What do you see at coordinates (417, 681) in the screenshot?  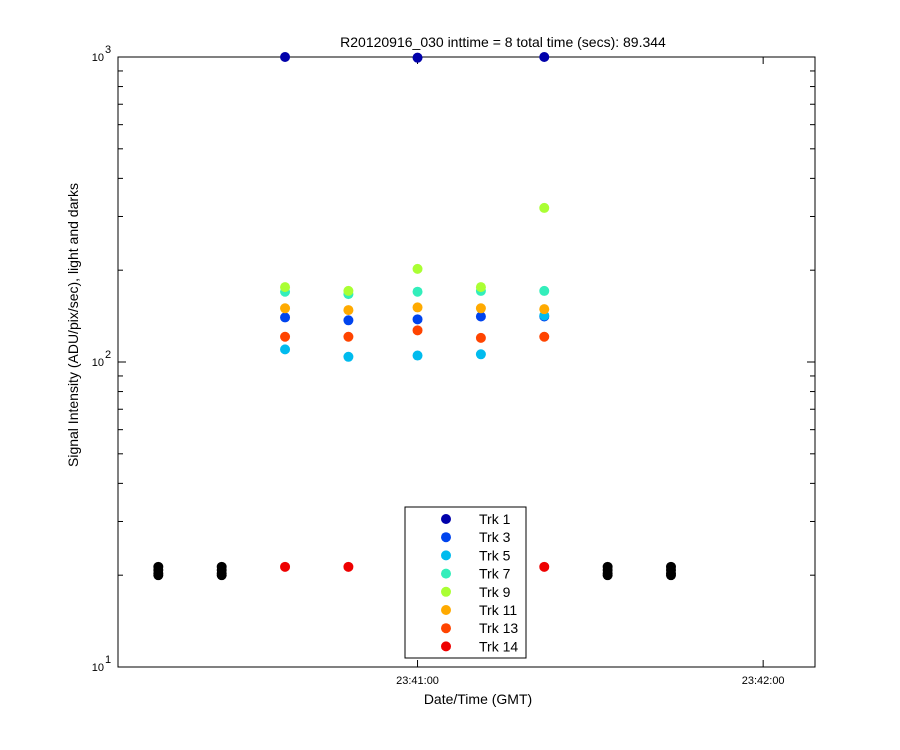 I see `x-tick-label: 23:41:00` at bounding box center [417, 681].